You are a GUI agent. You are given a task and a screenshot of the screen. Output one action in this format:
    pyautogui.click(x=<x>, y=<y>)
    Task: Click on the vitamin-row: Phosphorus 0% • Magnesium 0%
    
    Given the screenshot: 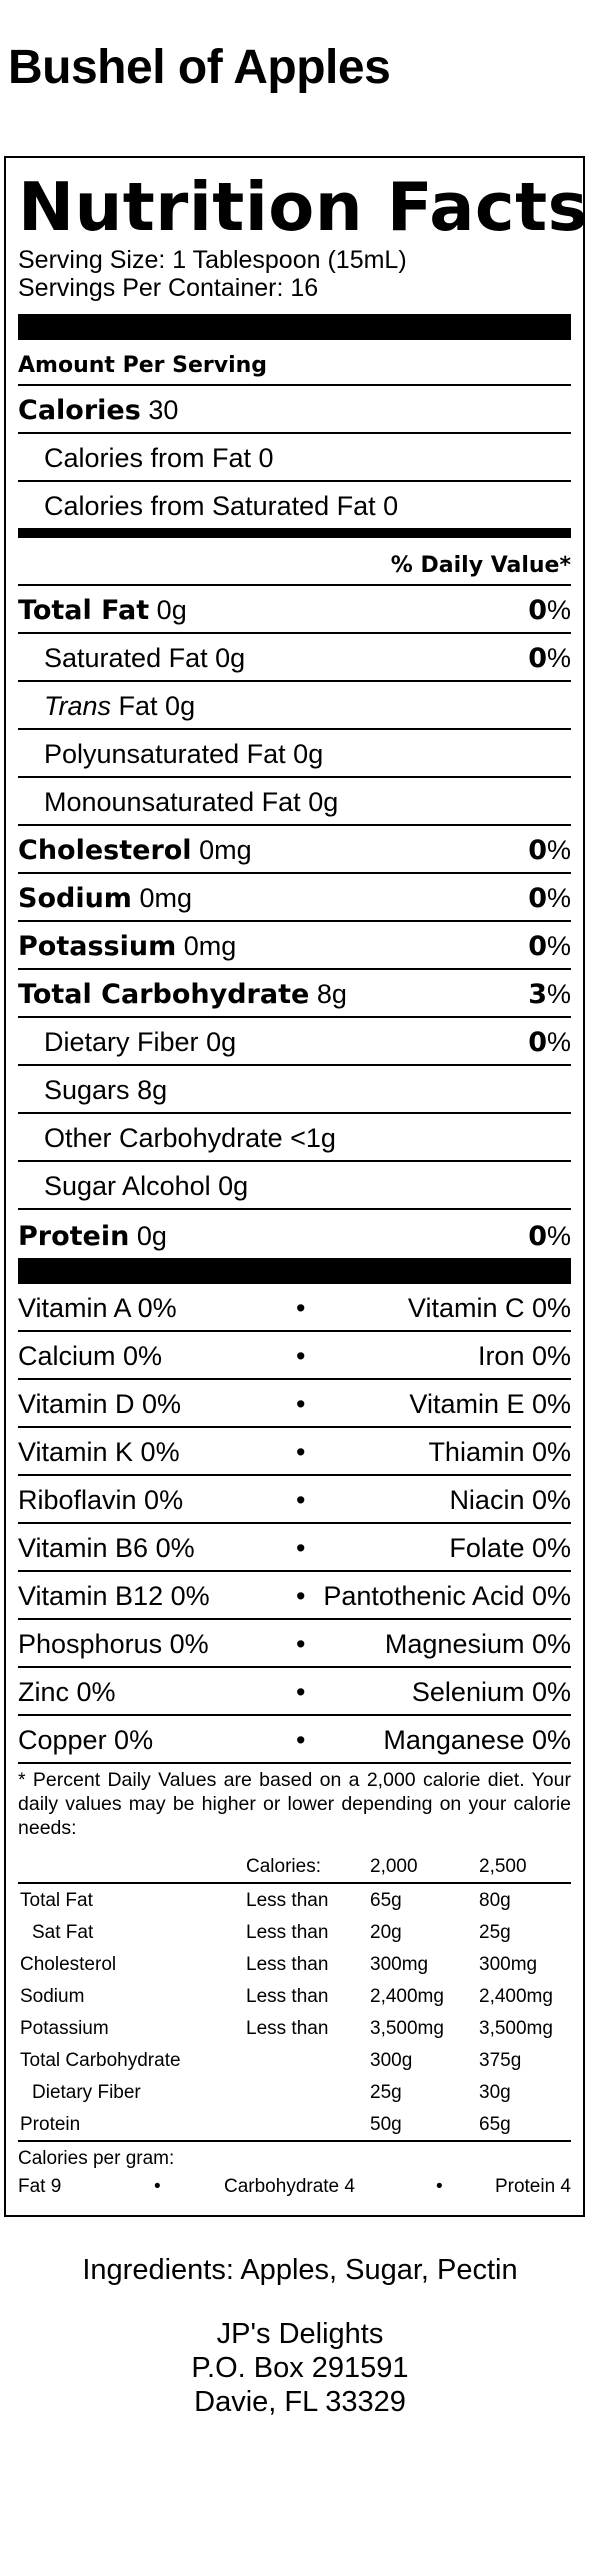 What is the action you would take?
    pyautogui.click(x=294, y=1644)
    